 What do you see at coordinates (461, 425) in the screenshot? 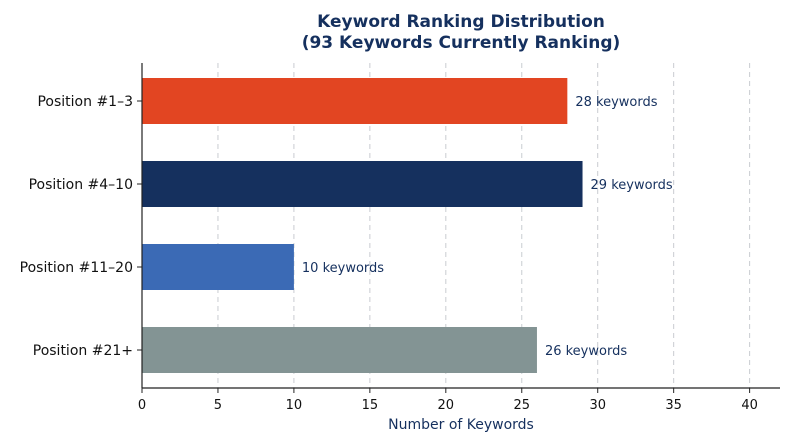
I see `x-axis-label: Number of Keywords` at bounding box center [461, 425].